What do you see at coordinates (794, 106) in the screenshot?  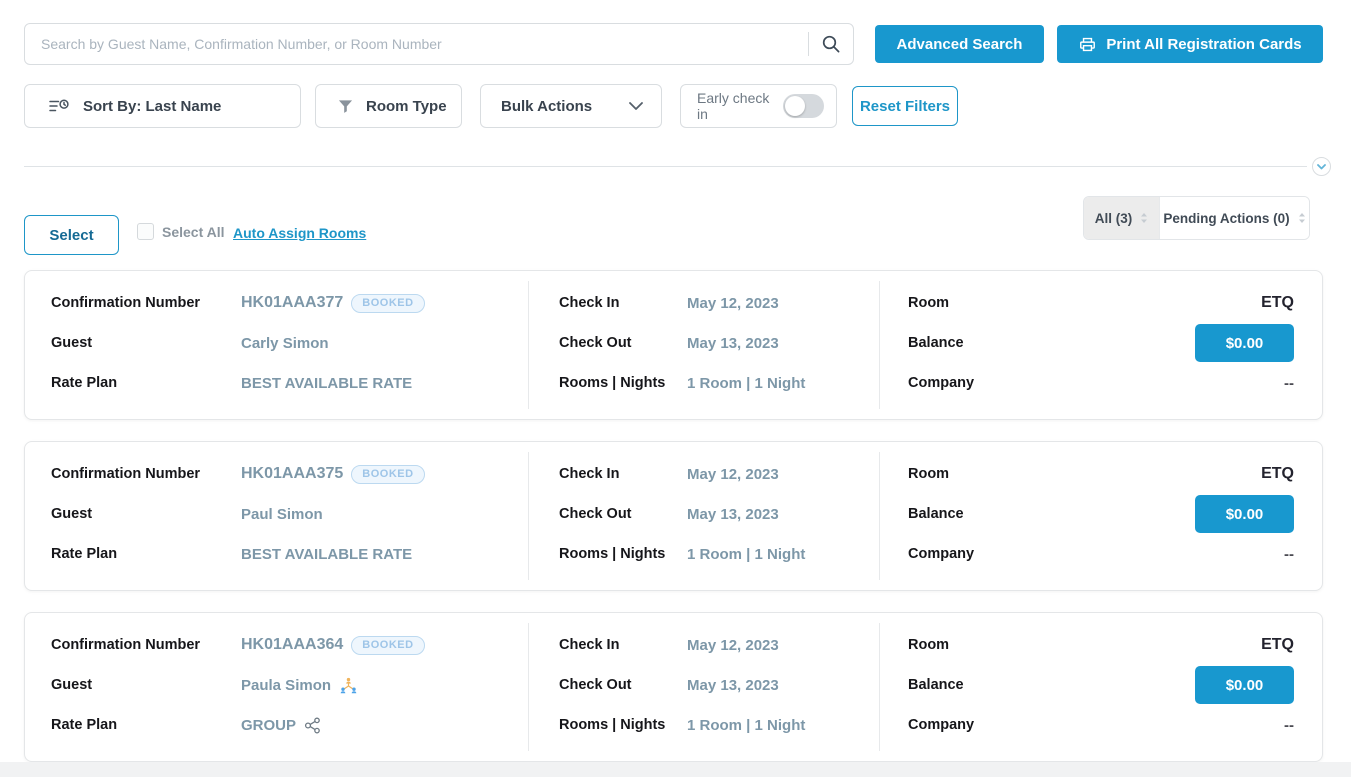 I see `toggle-knob` at bounding box center [794, 106].